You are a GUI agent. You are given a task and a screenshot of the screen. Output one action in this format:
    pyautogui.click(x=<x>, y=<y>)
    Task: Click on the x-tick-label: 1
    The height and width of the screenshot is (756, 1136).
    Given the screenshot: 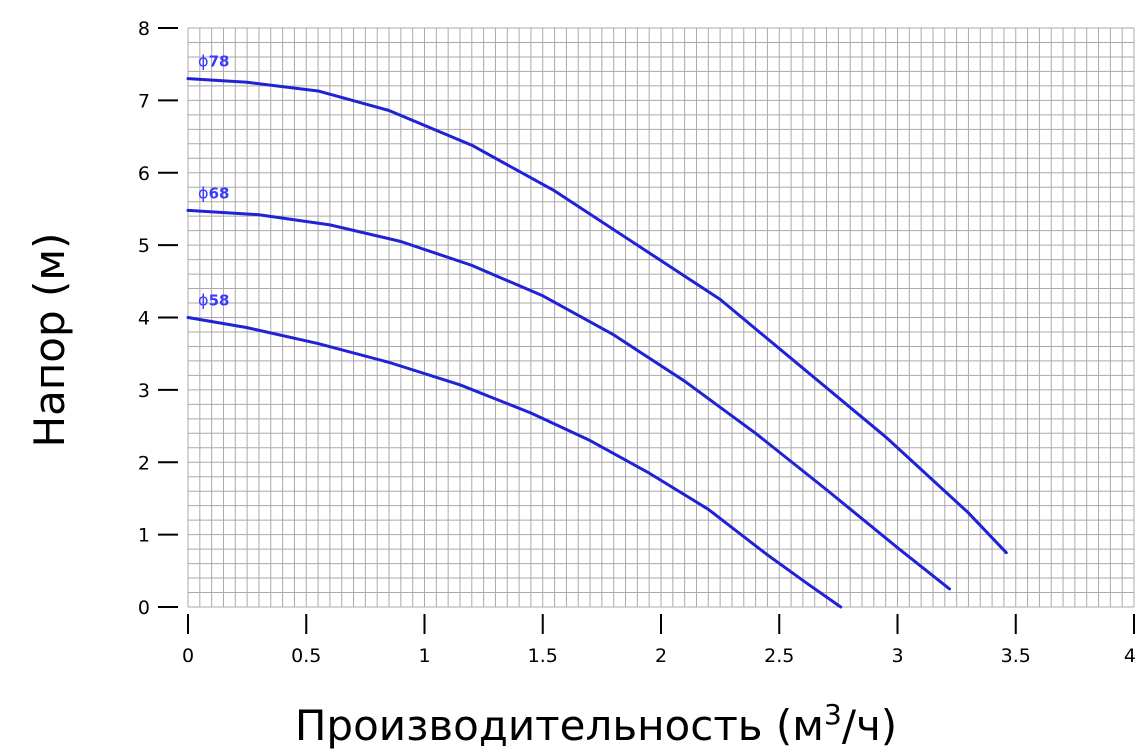 What is the action you would take?
    pyautogui.click(x=424, y=656)
    